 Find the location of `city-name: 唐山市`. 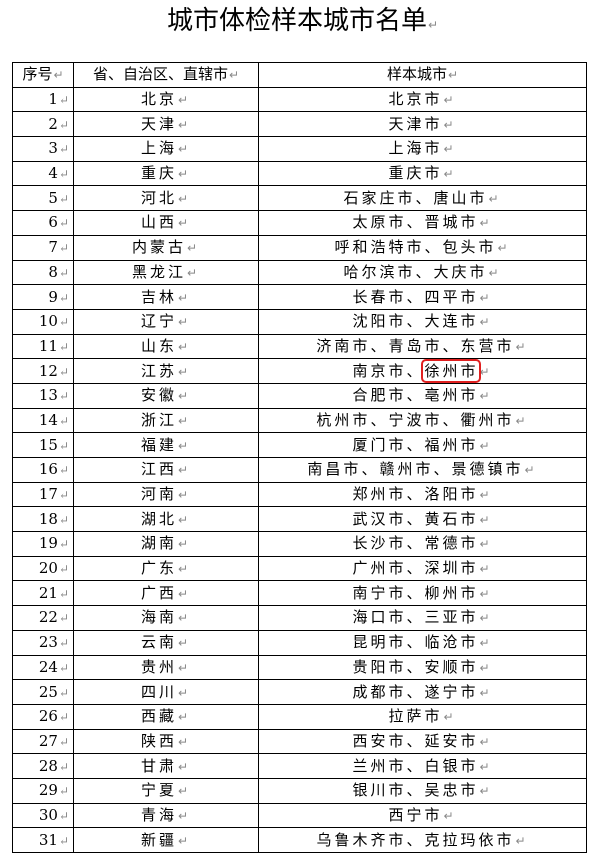

city-name: 唐山市 is located at coordinates (460, 197).